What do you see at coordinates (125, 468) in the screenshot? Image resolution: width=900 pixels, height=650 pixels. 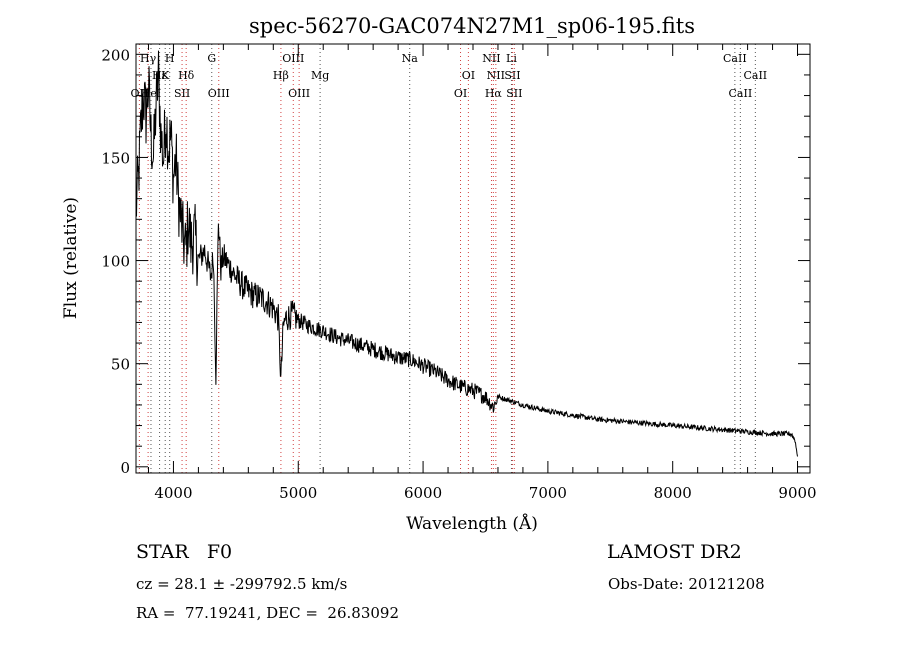 I see `y-tick-label: 0` at bounding box center [125, 468].